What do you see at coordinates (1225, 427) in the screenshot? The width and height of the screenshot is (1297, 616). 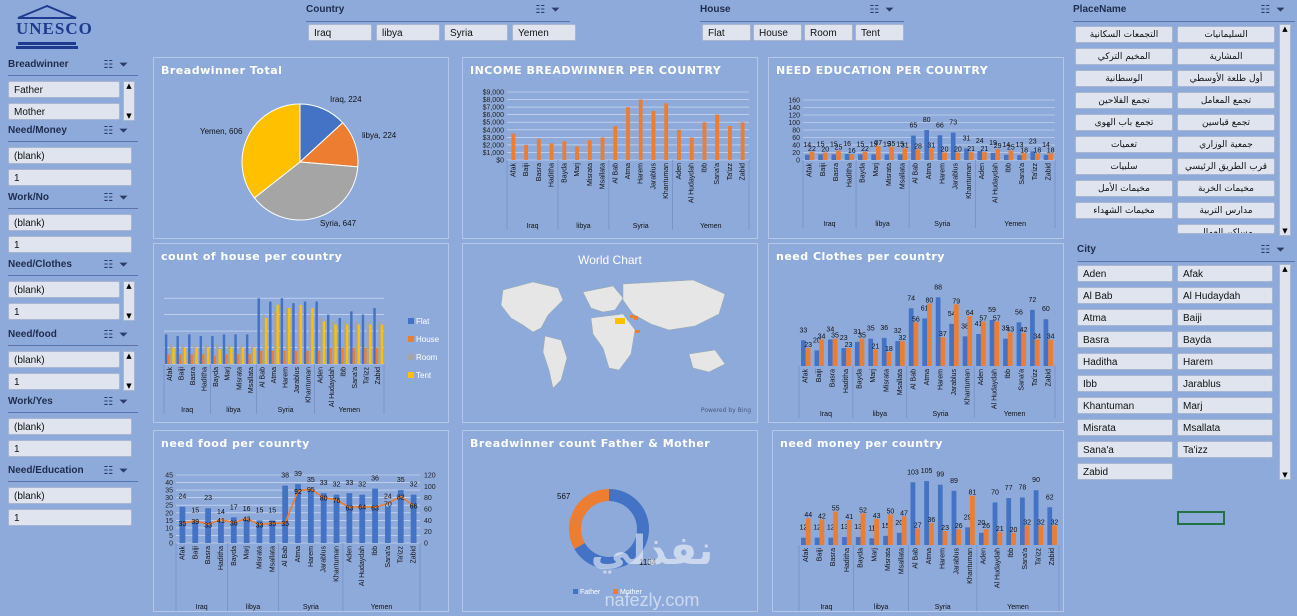 I see `city-item-15: Msallata` at bounding box center [1225, 427].